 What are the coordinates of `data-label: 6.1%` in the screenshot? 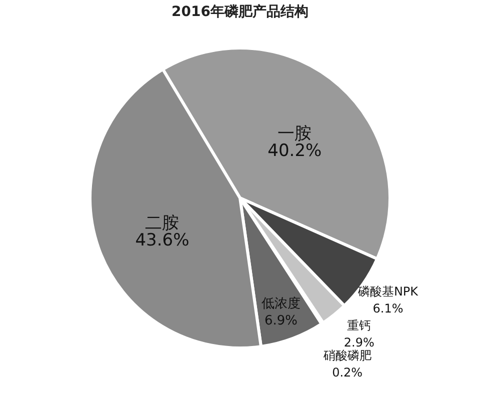 It's located at (388, 308).